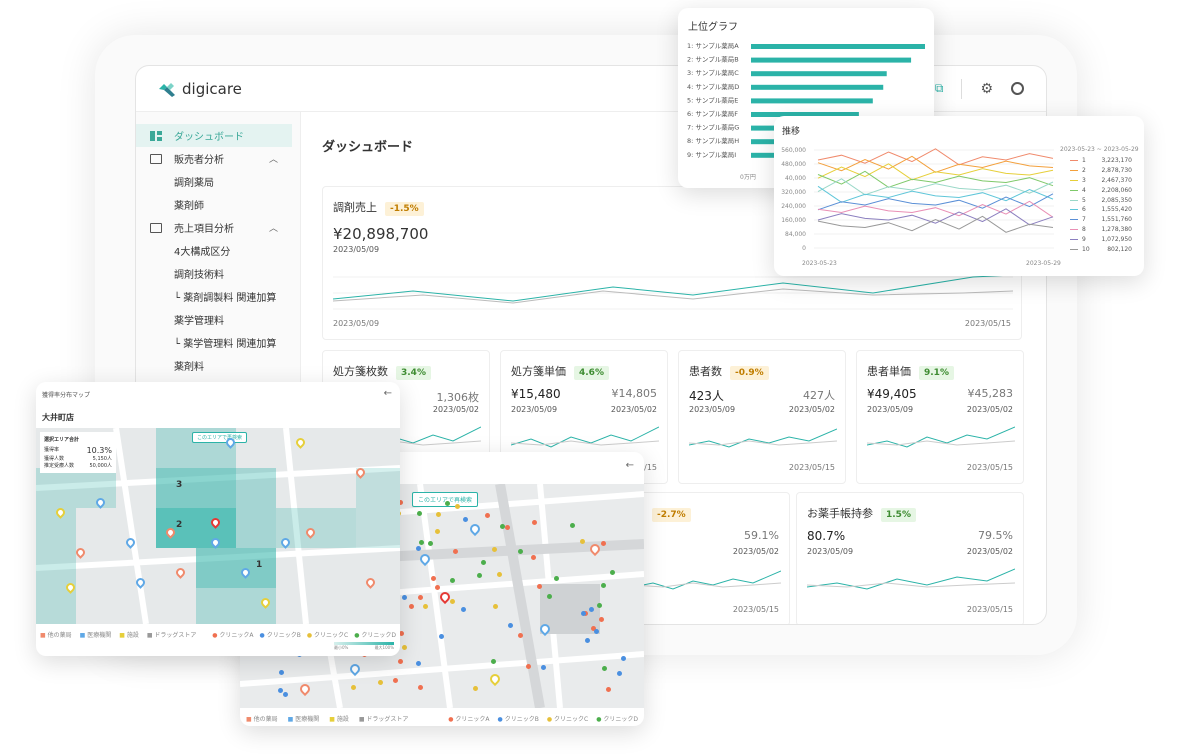 Image resolution: width=1200 pixels, height=756 pixels. What do you see at coordinates (218, 273) in the screenshot?
I see `sidebar-item-dispensing-fee: 調剤技術料` at bounding box center [218, 273].